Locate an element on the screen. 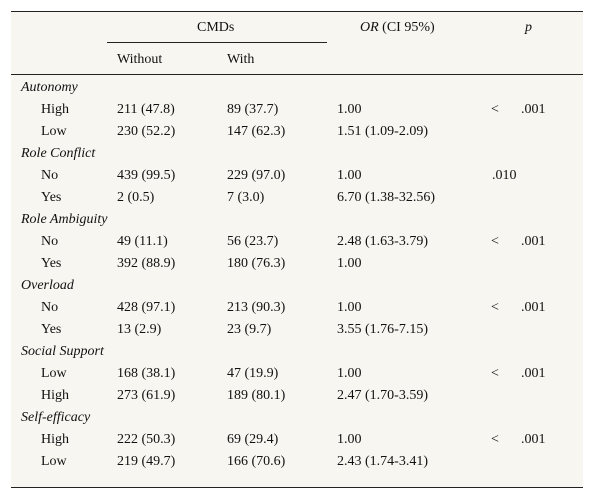  cell-without: 230 (52.2) is located at coordinates (146, 131).